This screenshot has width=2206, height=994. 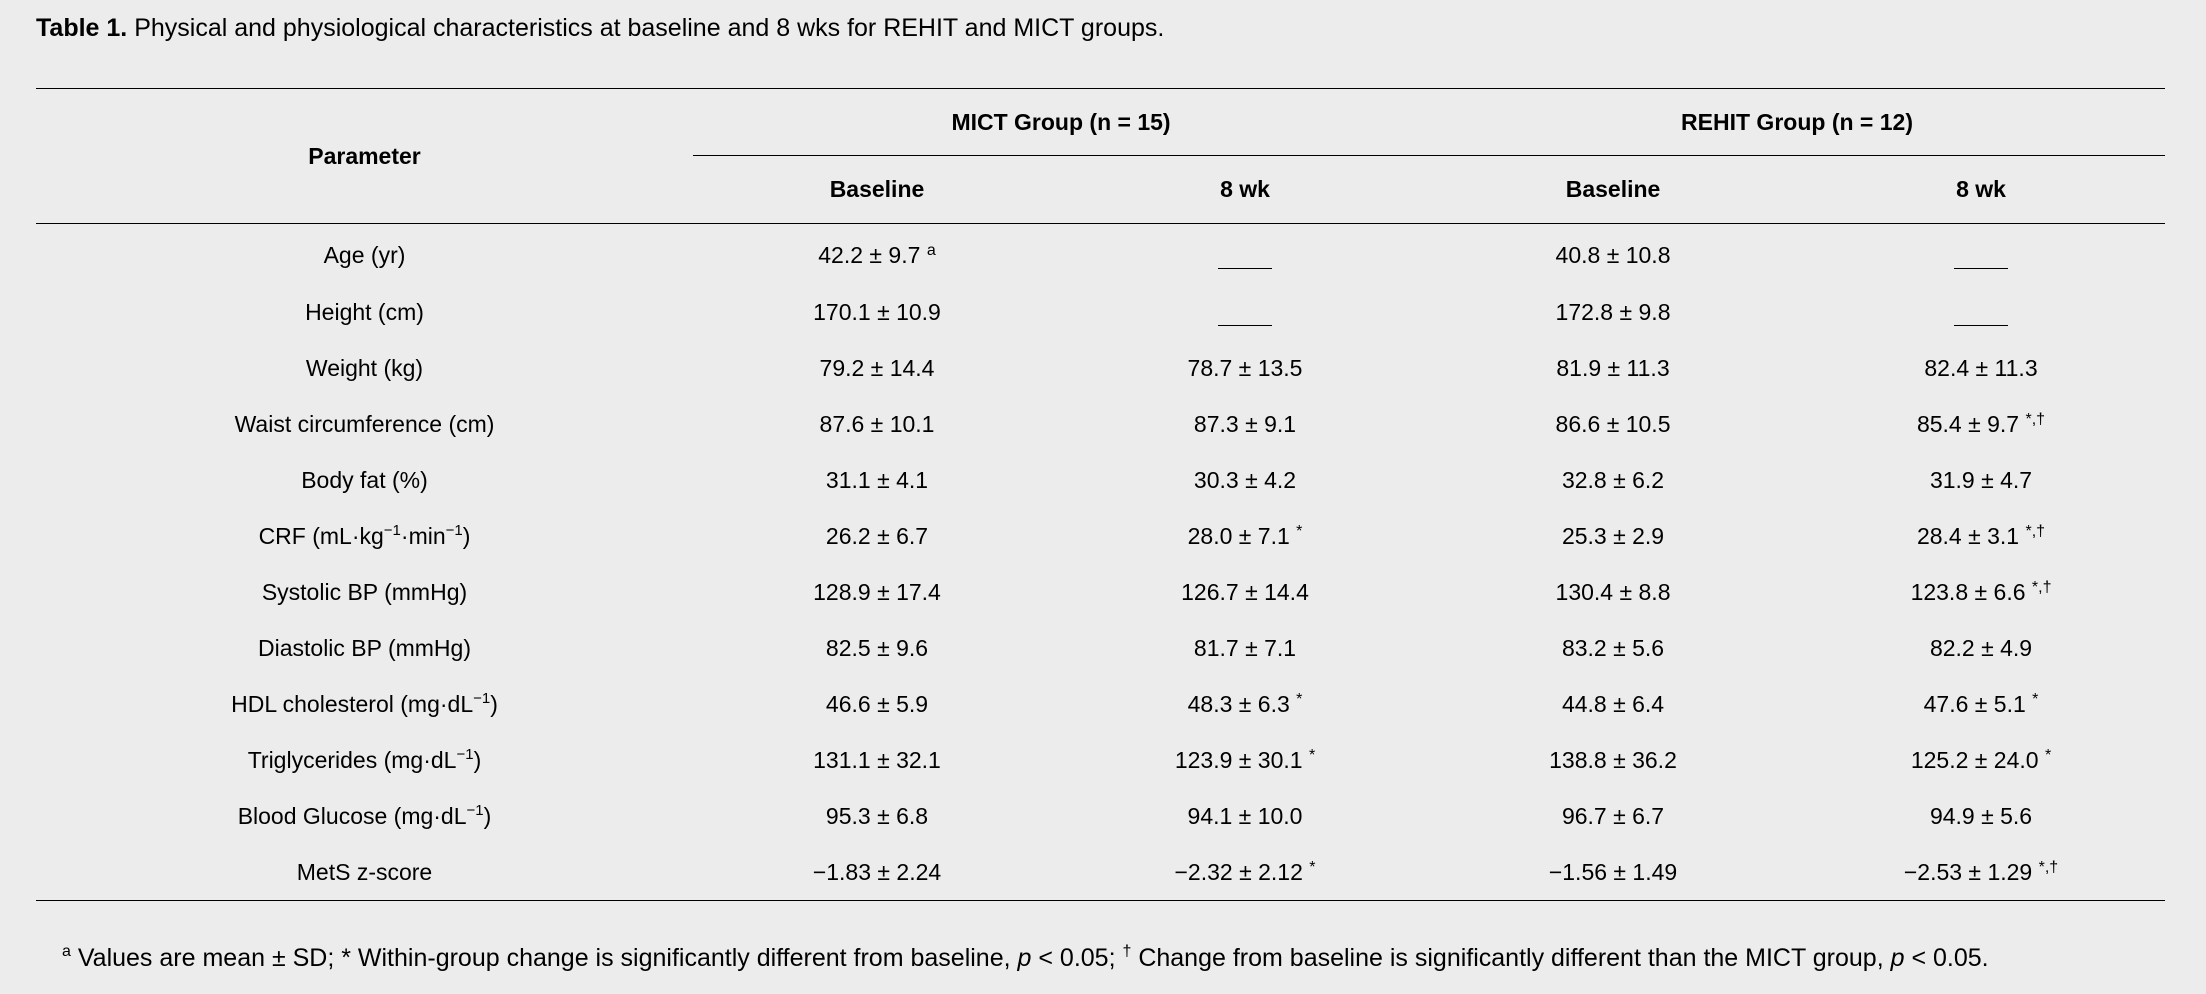 What do you see at coordinates (1245, 872) in the screenshot?
I see `cell-mict-8wk: −2.32 ± 2.12 *` at bounding box center [1245, 872].